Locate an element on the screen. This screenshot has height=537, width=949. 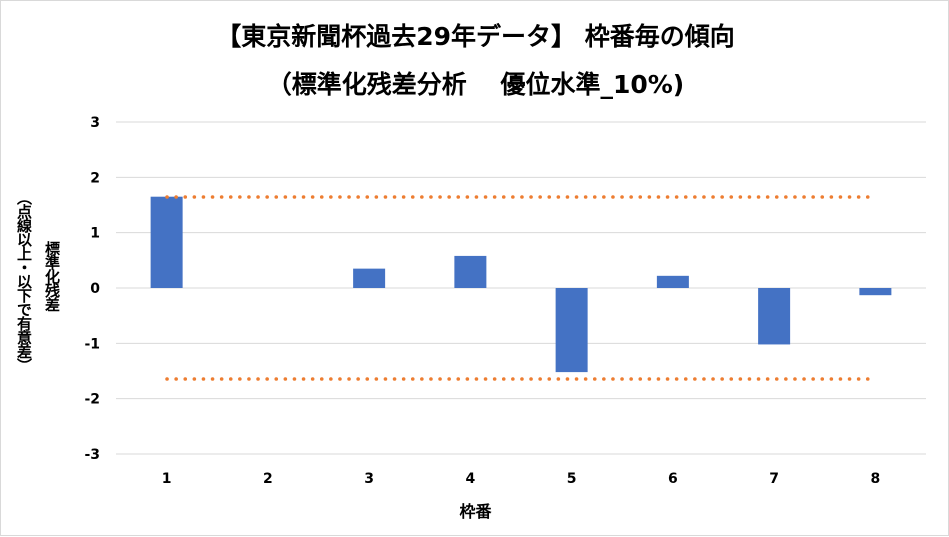
x-tick-label: 7 is located at coordinates (774, 479).